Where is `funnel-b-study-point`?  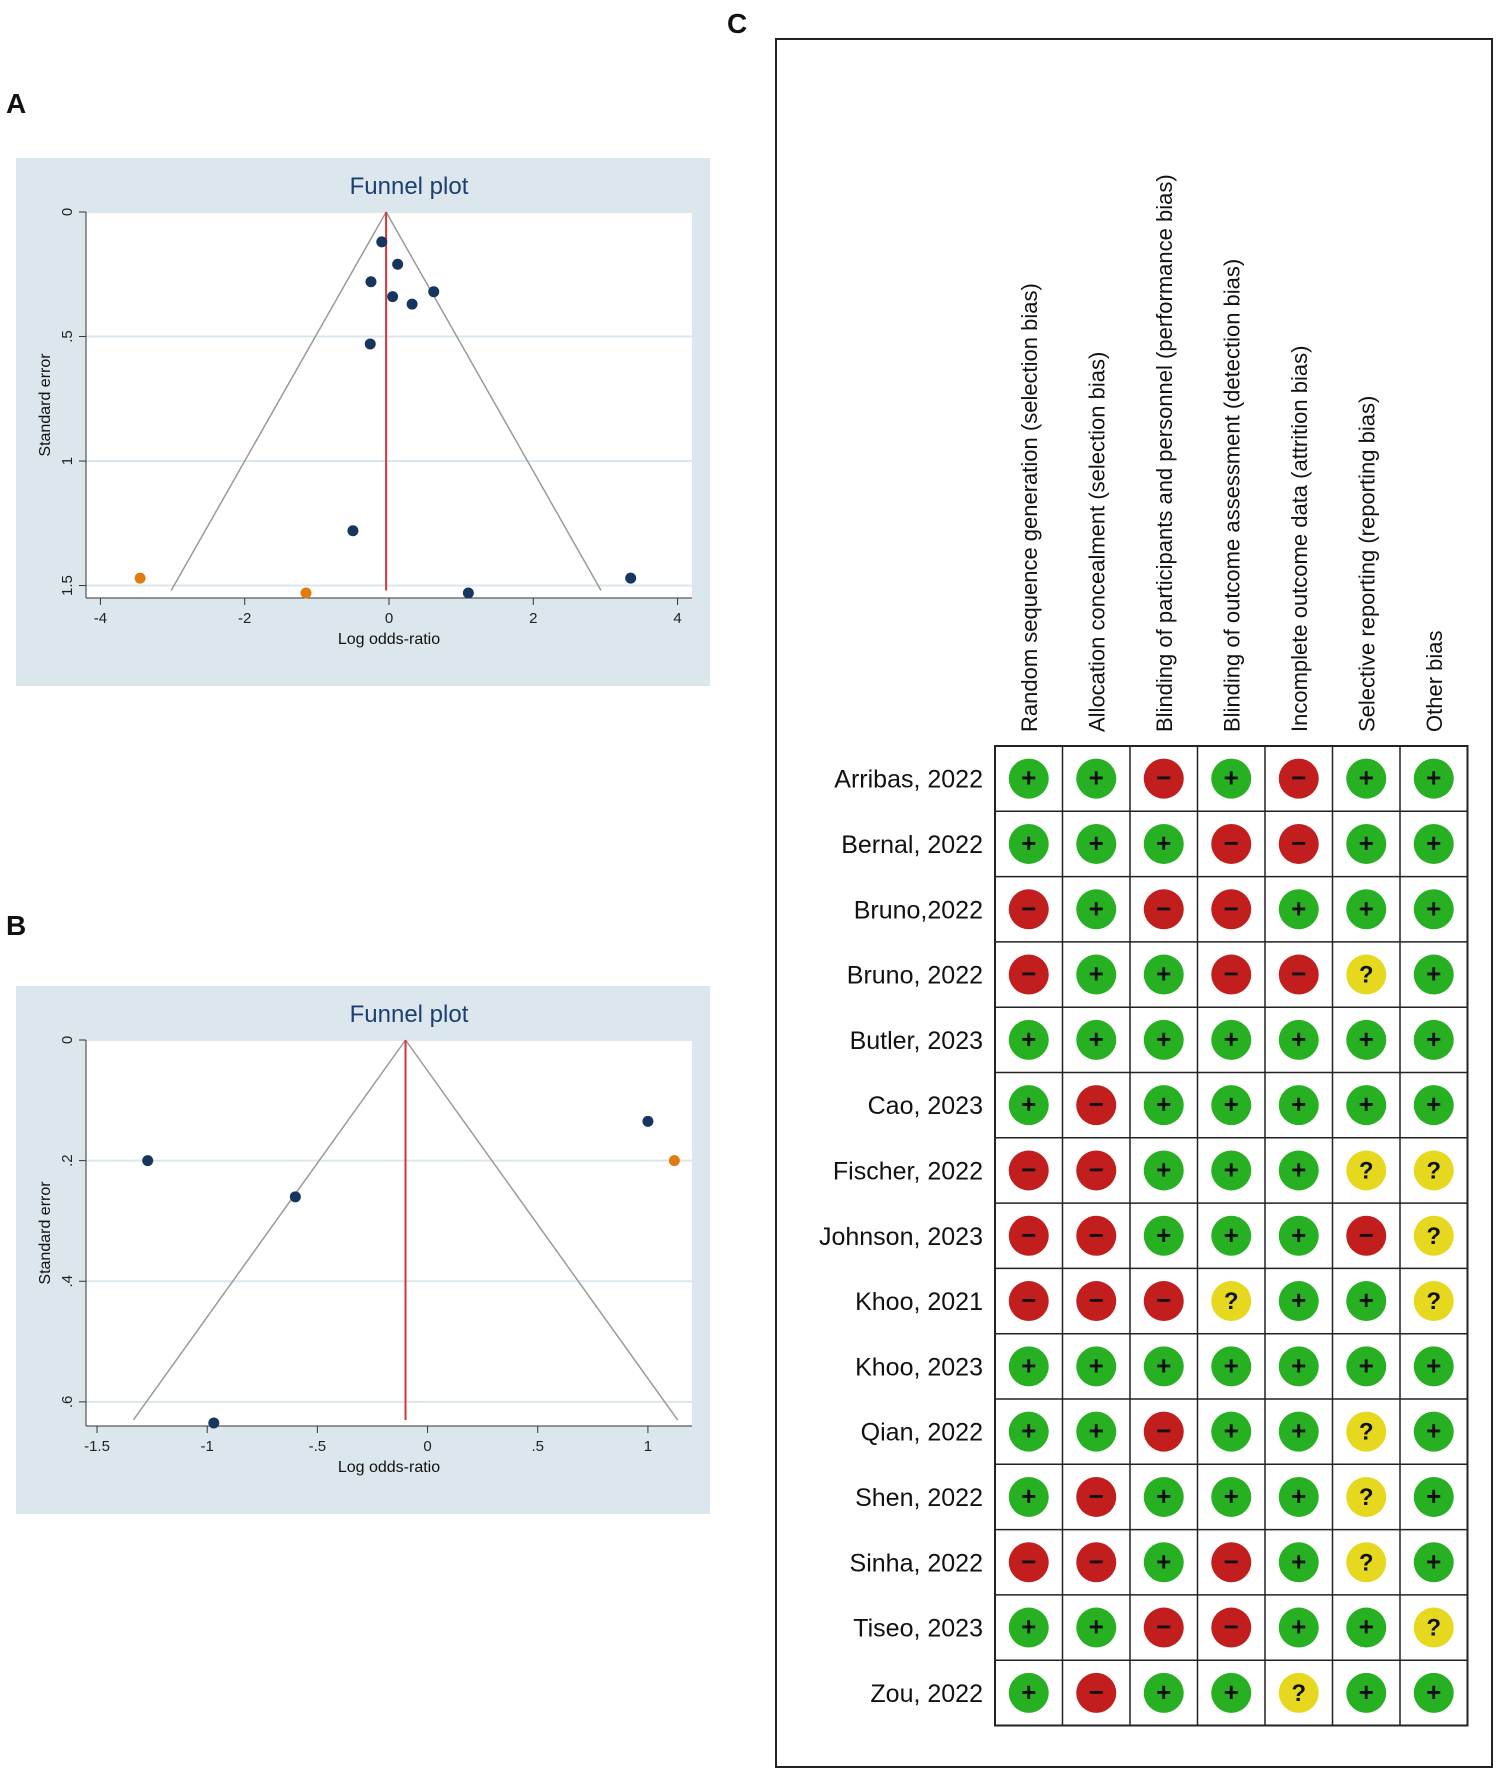 funnel-b-study-point is located at coordinates (148, 1161).